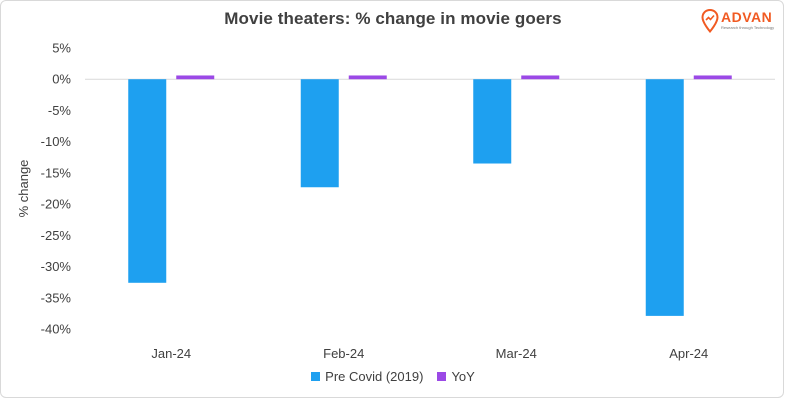 The width and height of the screenshot is (786, 400). What do you see at coordinates (747, 17) in the screenshot?
I see `brand-name: ADVAN` at bounding box center [747, 17].